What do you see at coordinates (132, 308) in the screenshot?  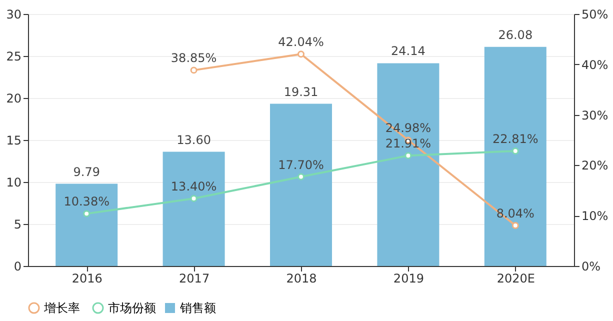 I see `legend-label: 市场份额` at bounding box center [132, 308].